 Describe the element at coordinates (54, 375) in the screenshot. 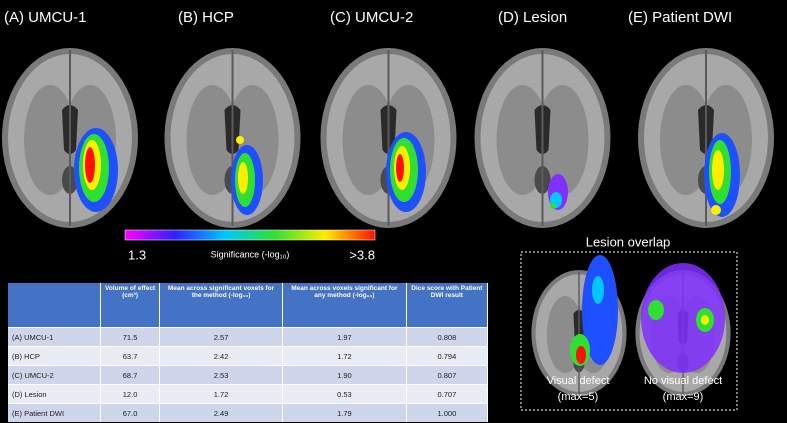

I see `table-cell: (C) UMCU-2` at that location.